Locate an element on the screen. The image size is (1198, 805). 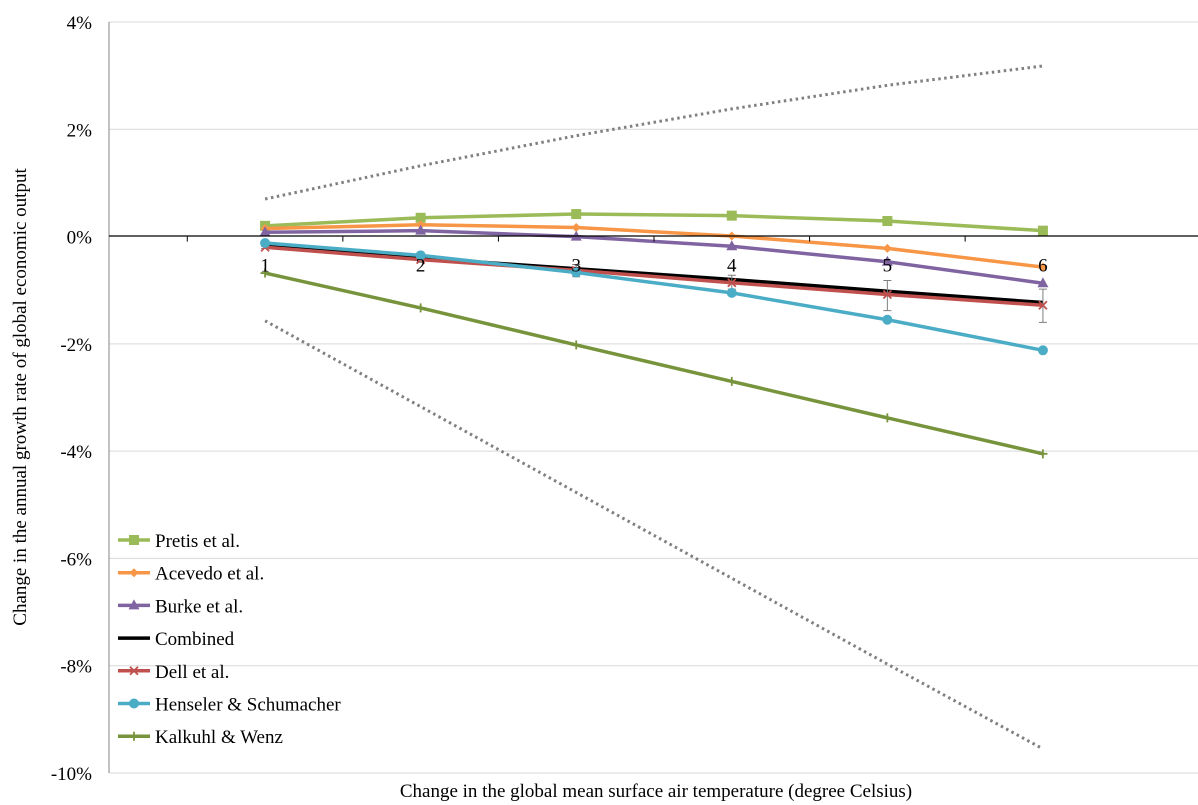
x-axis-tick-labels: 1 2 3 4 5 6 is located at coordinates (617, 256).